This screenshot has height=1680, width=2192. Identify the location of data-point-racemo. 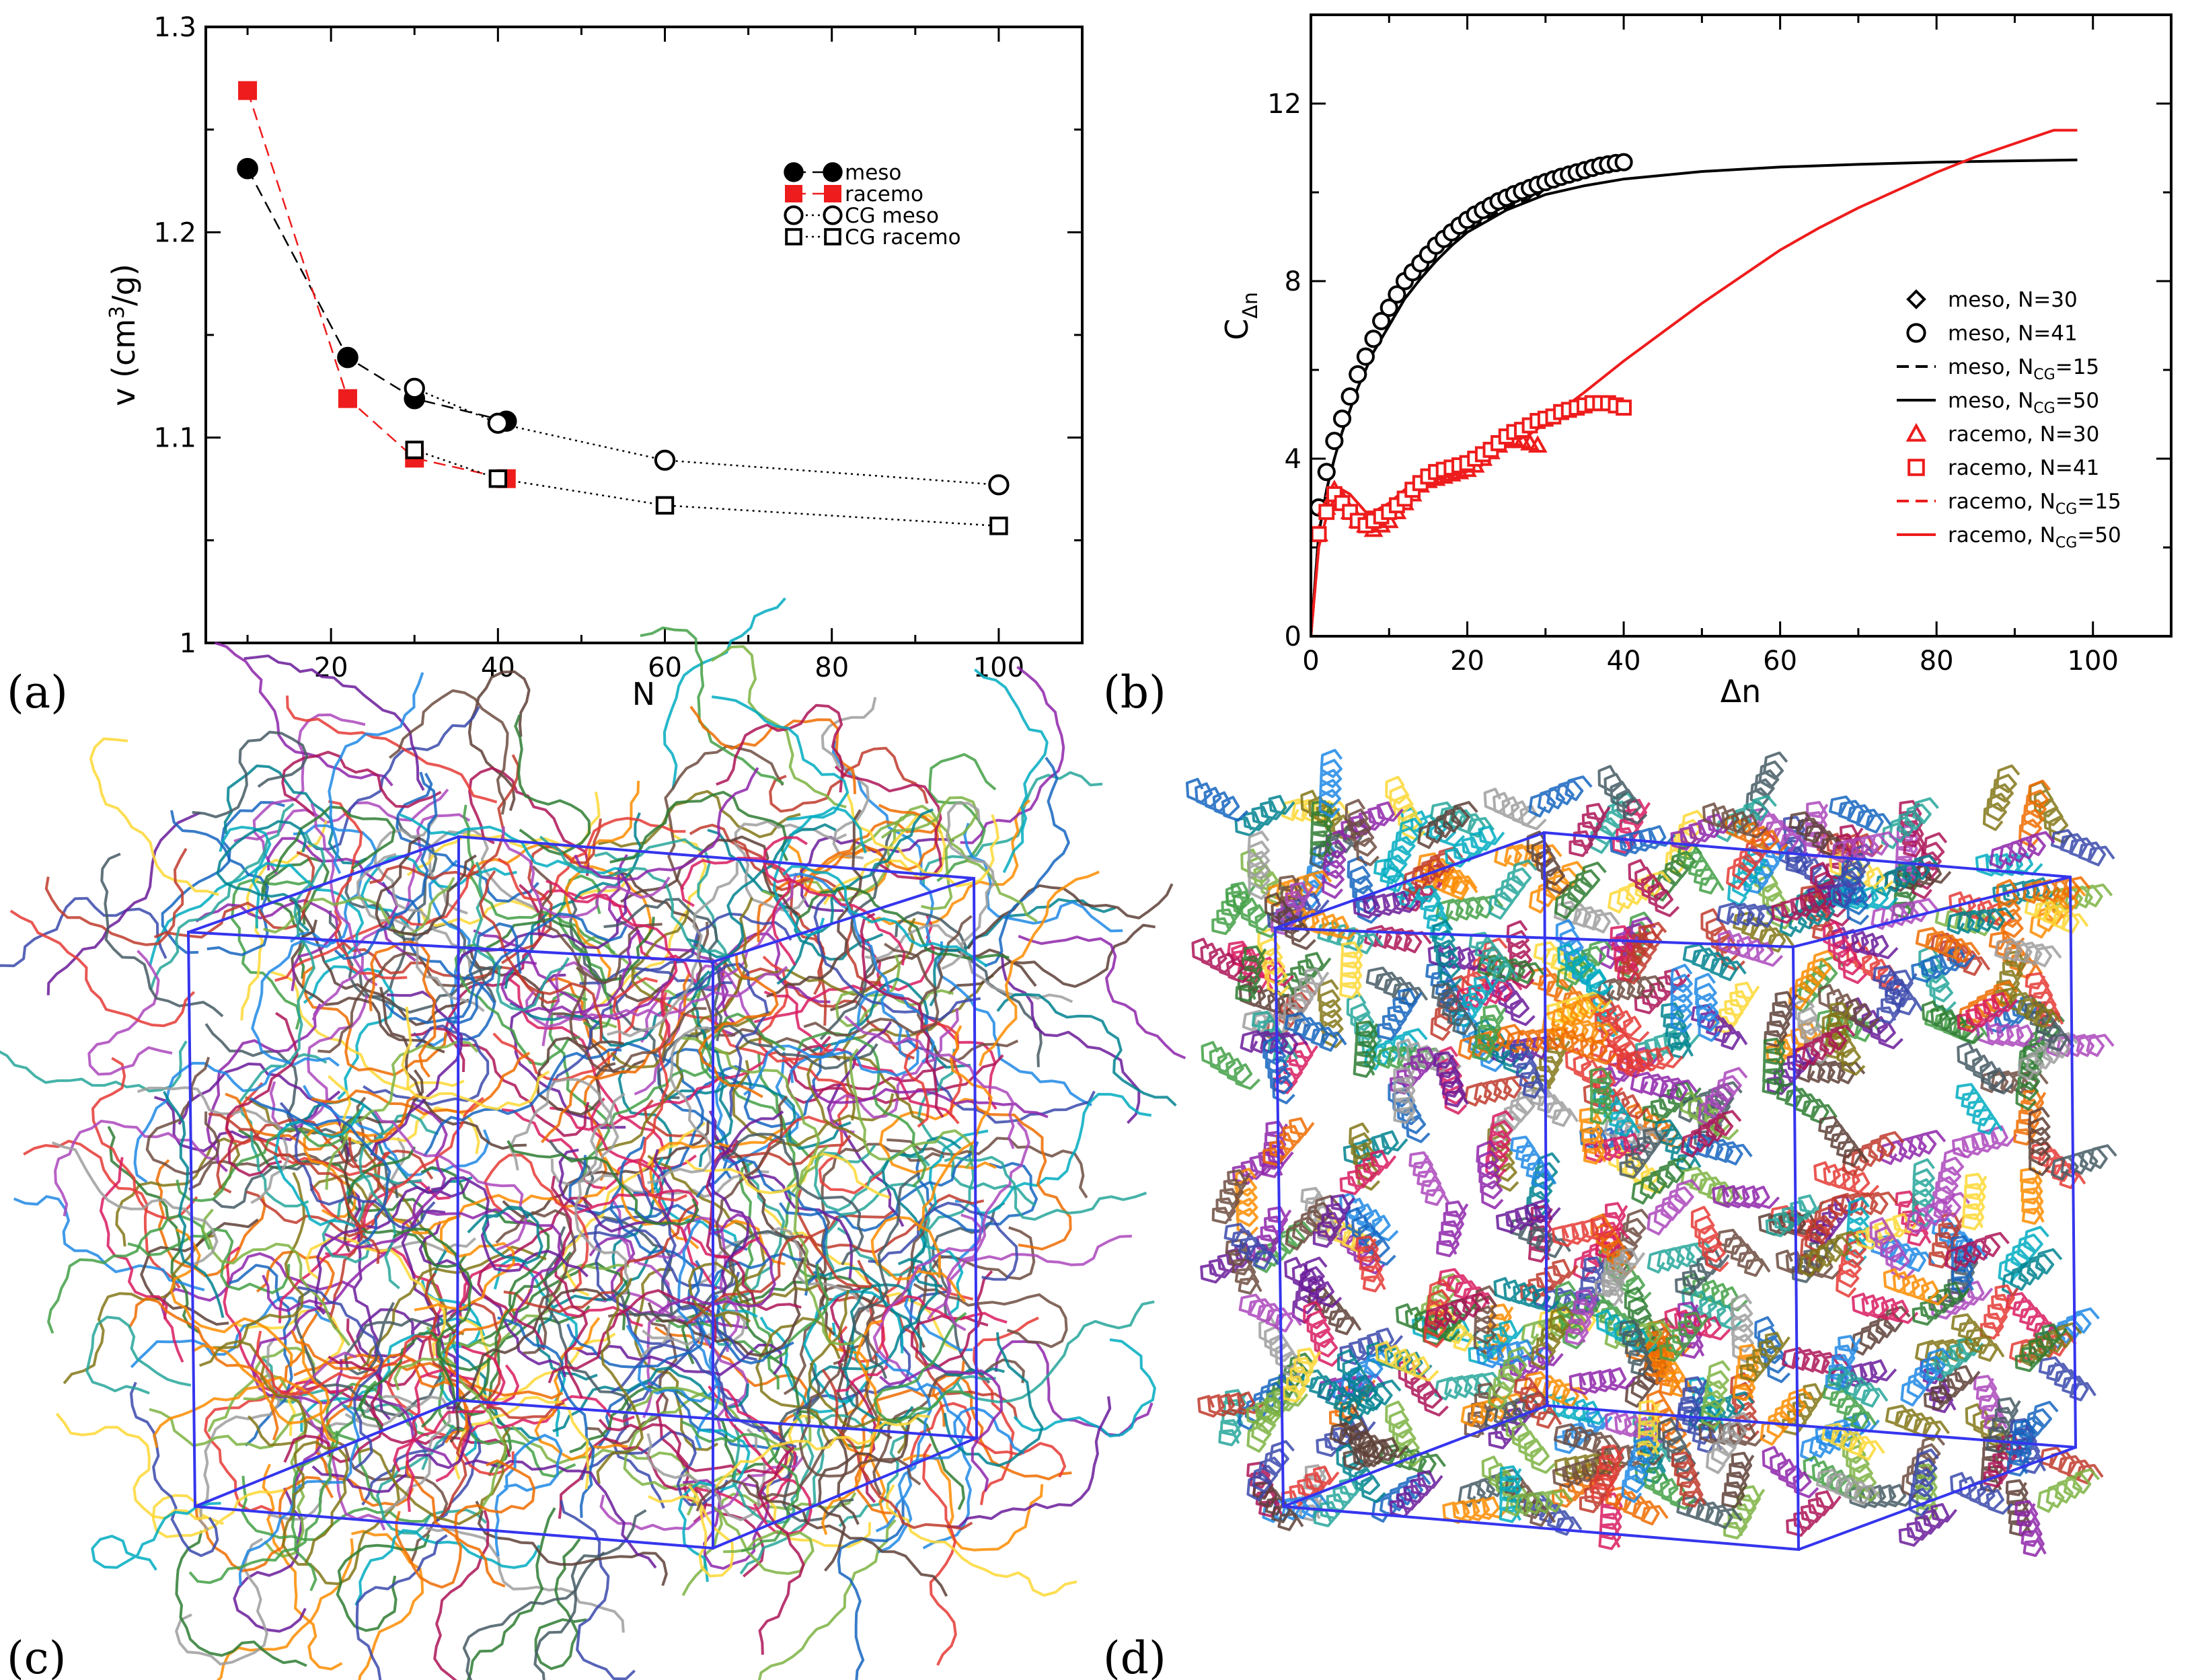
(347, 398).